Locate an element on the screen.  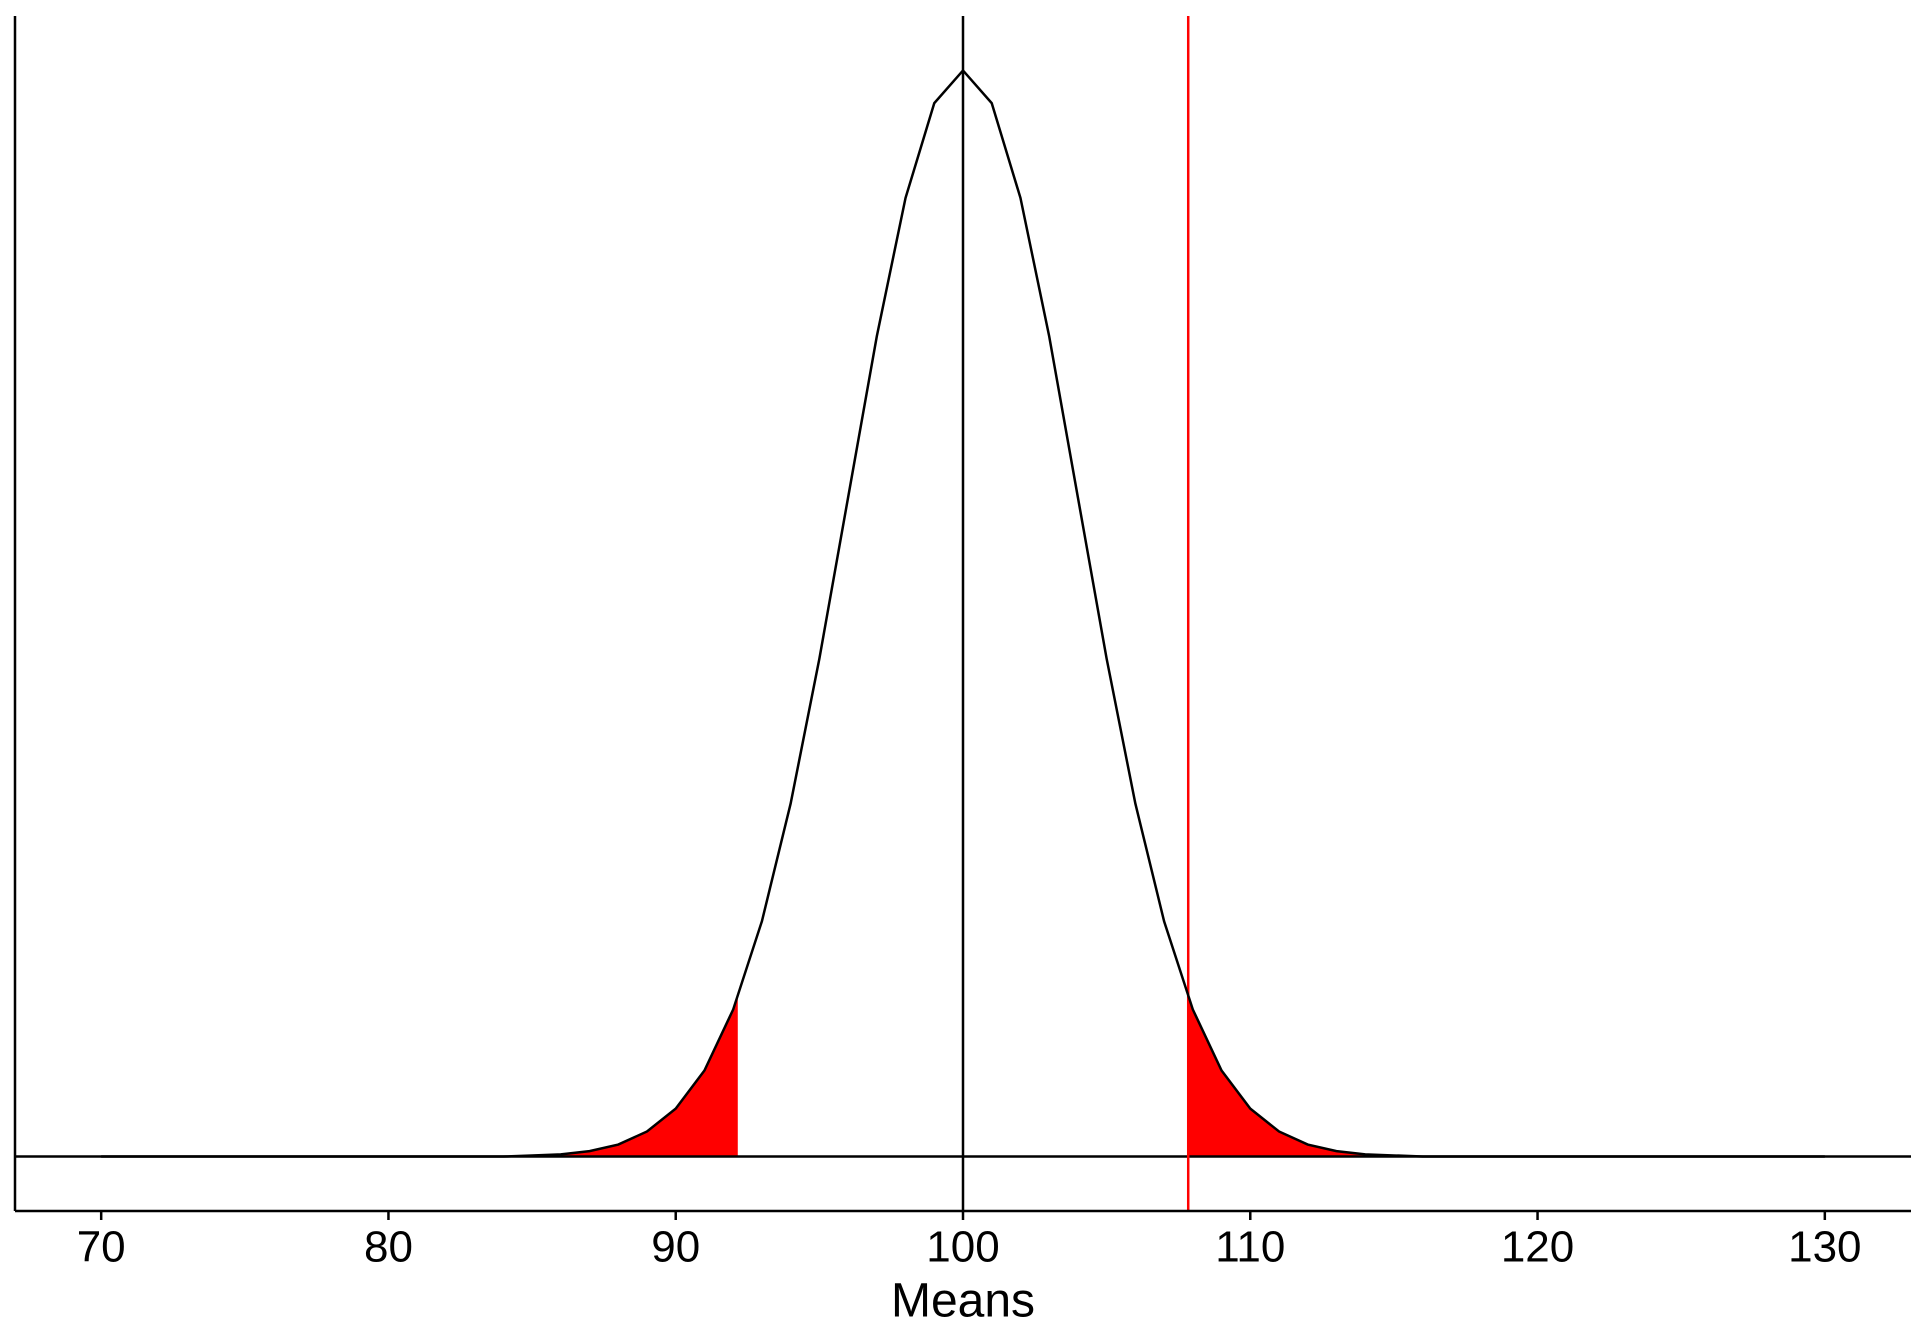
x-tick-label: 110 is located at coordinates (1250, 1247).